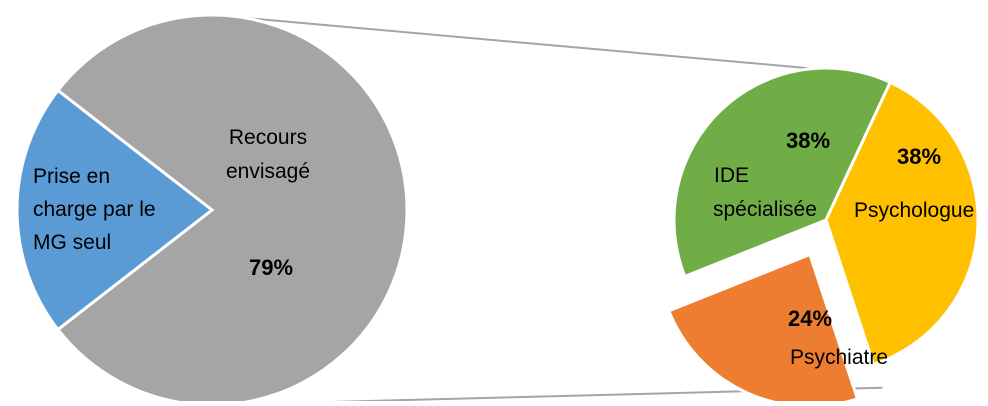  I want to click on label-ide-line1: IDE, so click(731, 175).